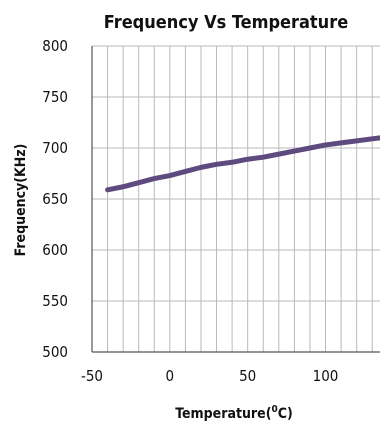 The width and height of the screenshot is (380, 425). What do you see at coordinates (55, 250) in the screenshot?
I see `y-tick-label: 600` at bounding box center [55, 250].